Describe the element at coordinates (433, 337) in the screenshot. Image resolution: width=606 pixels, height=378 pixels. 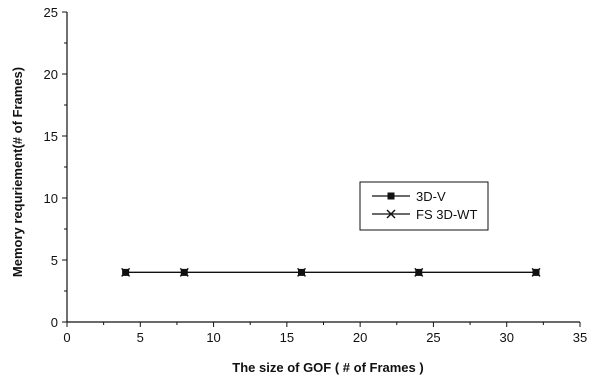
I see `x-tick-label: 25` at that location.